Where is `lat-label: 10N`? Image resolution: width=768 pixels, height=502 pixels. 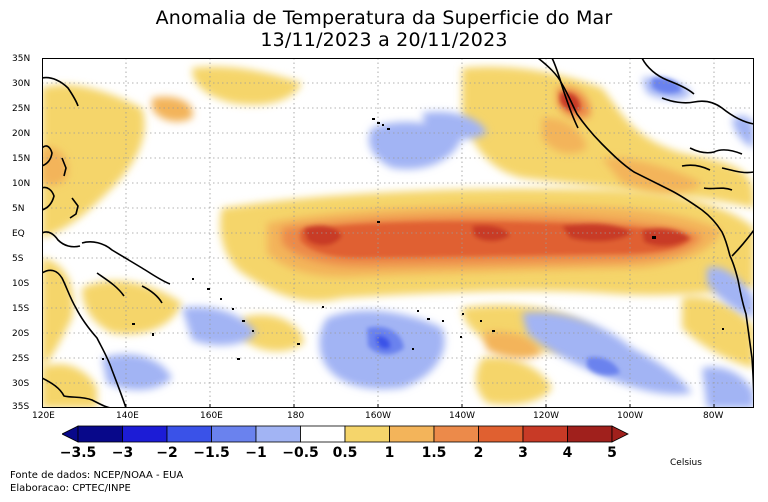
lat-label: 10N is located at coordinates (21, 184).